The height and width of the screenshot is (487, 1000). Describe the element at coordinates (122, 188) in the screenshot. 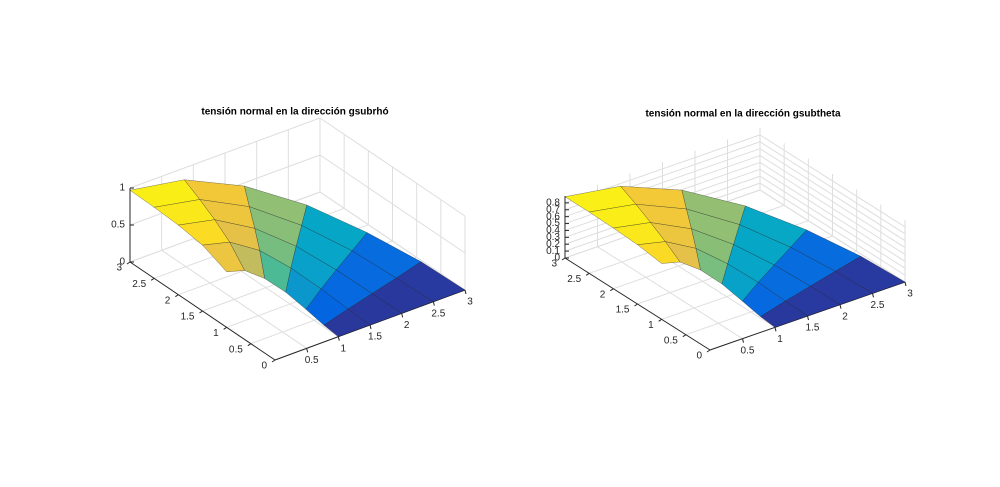

I see `z-tick-label: 1` at that location.